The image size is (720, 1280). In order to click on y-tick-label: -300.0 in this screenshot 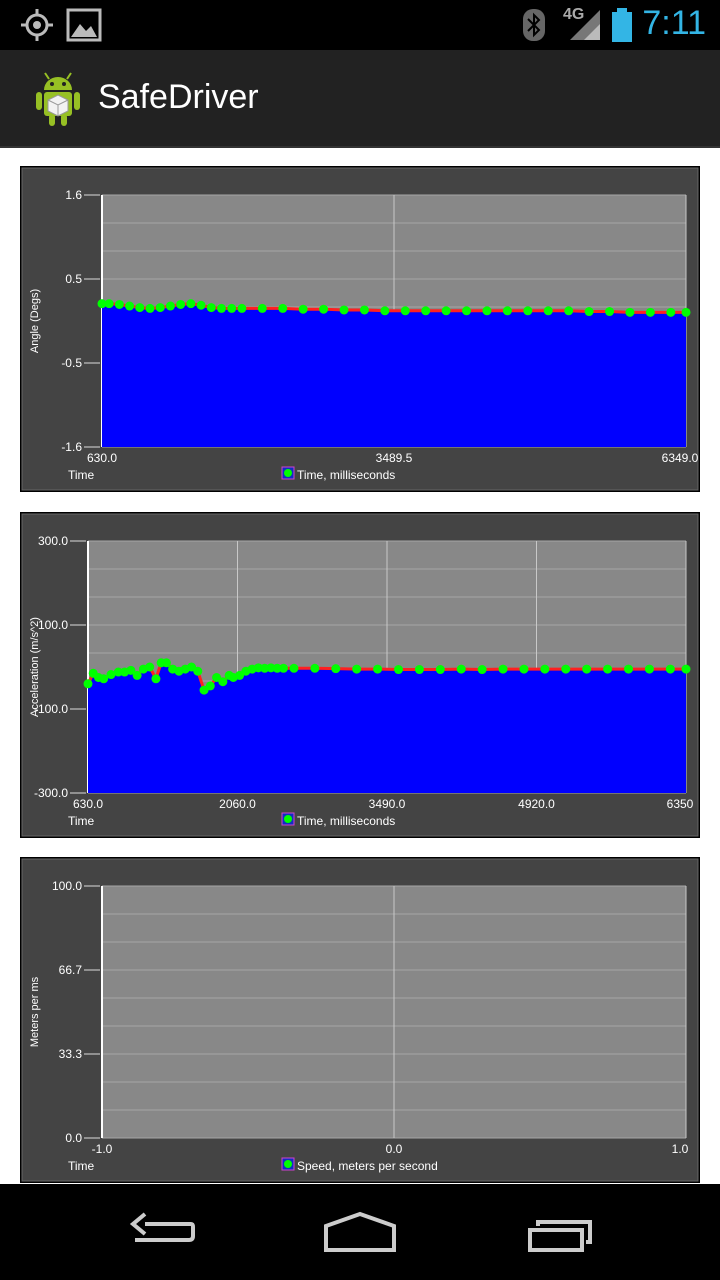, I will do `click(51, 793)`.